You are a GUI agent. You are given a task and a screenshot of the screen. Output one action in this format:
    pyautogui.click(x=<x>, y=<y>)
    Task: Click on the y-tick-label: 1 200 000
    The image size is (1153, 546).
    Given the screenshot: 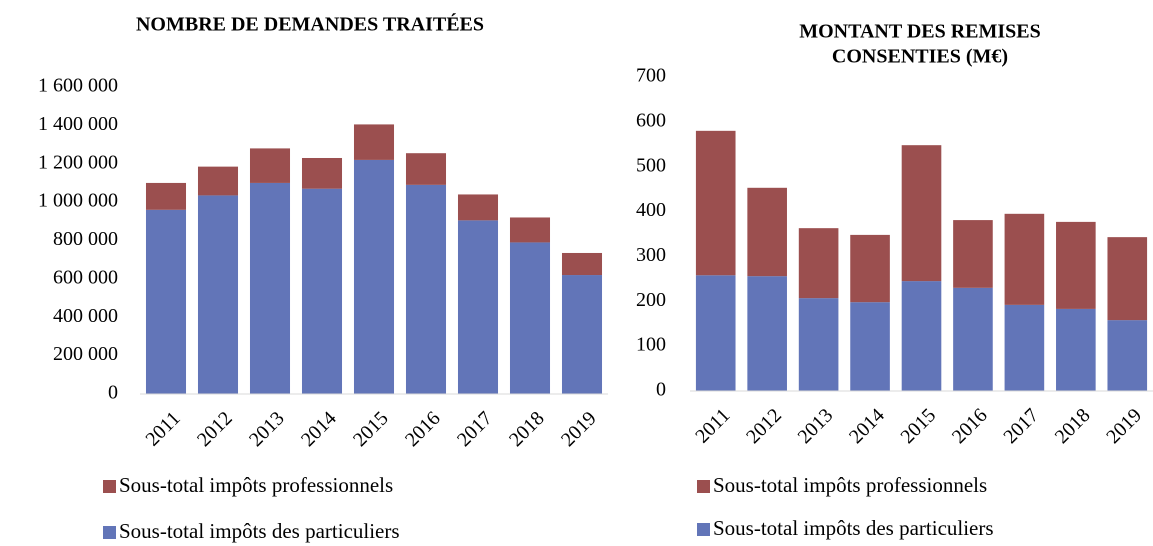 What is the action you would take?
    pyautogui.click(x=78, y=162)
    